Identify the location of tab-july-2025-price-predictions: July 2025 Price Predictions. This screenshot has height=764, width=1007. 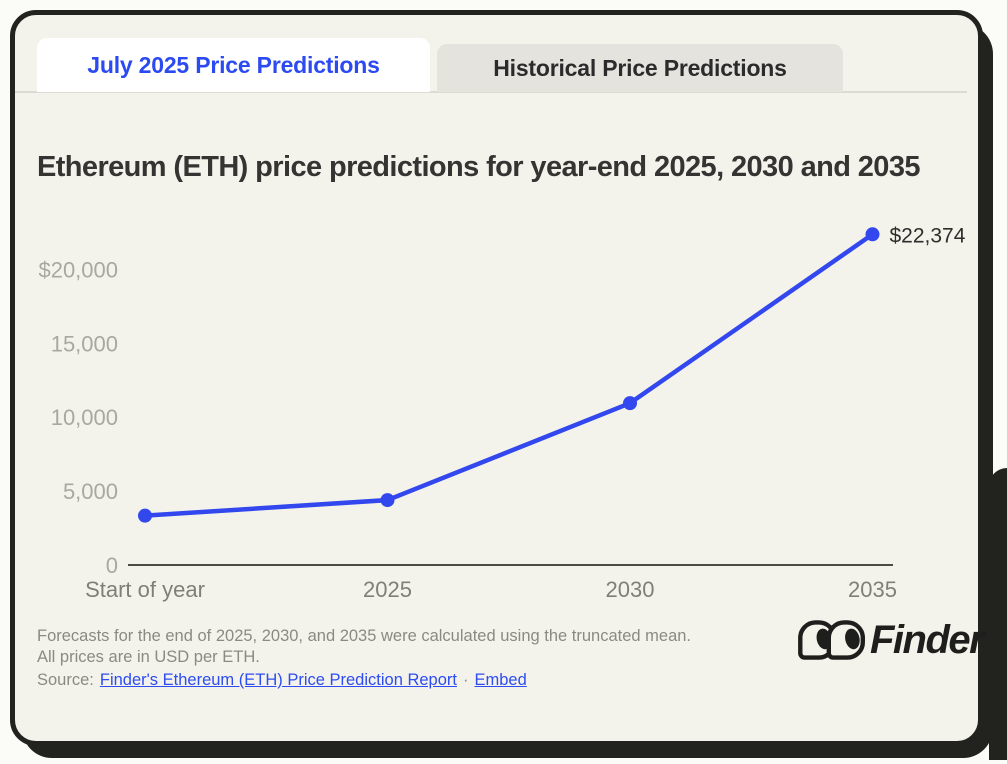
(233, 65).